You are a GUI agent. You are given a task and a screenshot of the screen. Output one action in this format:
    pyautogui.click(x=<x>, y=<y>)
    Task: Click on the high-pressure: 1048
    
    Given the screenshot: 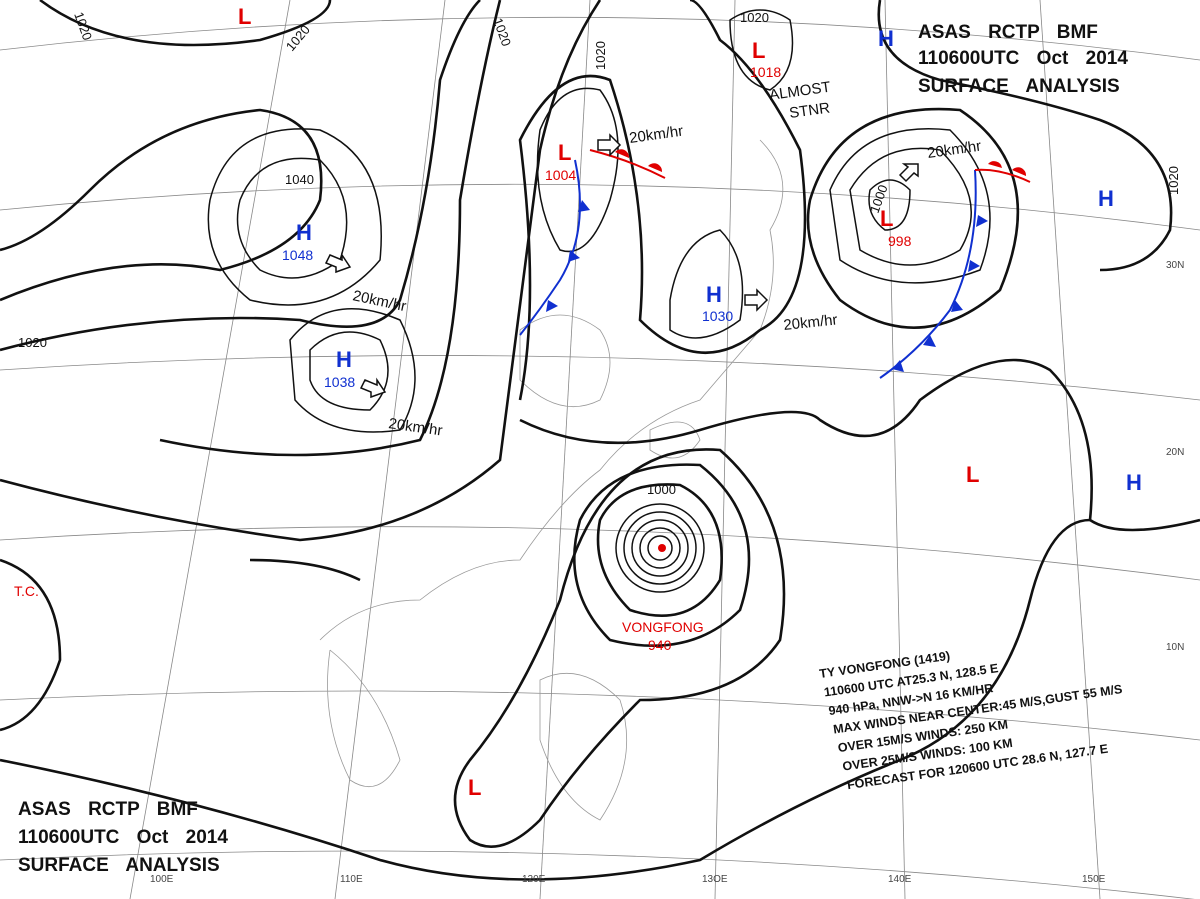 What is the action you would take?
    pyautogui.click(x=297, y=255)
    